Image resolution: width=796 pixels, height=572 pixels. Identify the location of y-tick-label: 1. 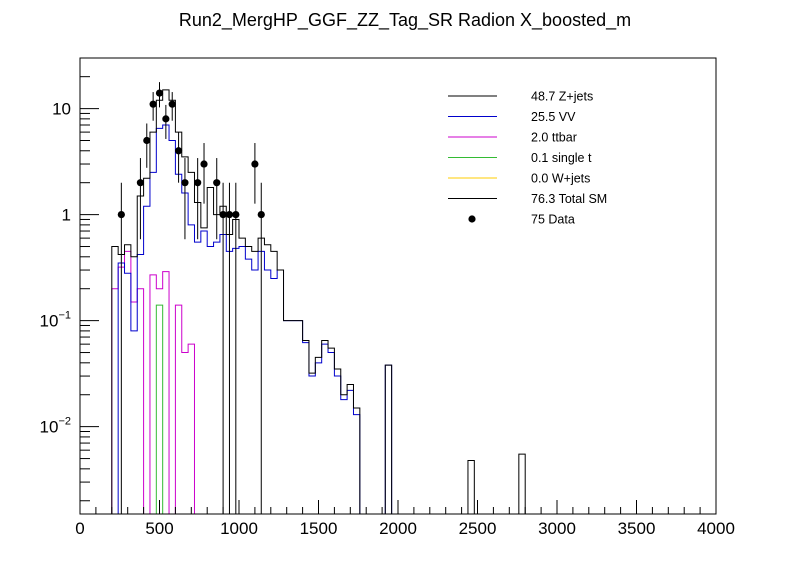
(66, 215).